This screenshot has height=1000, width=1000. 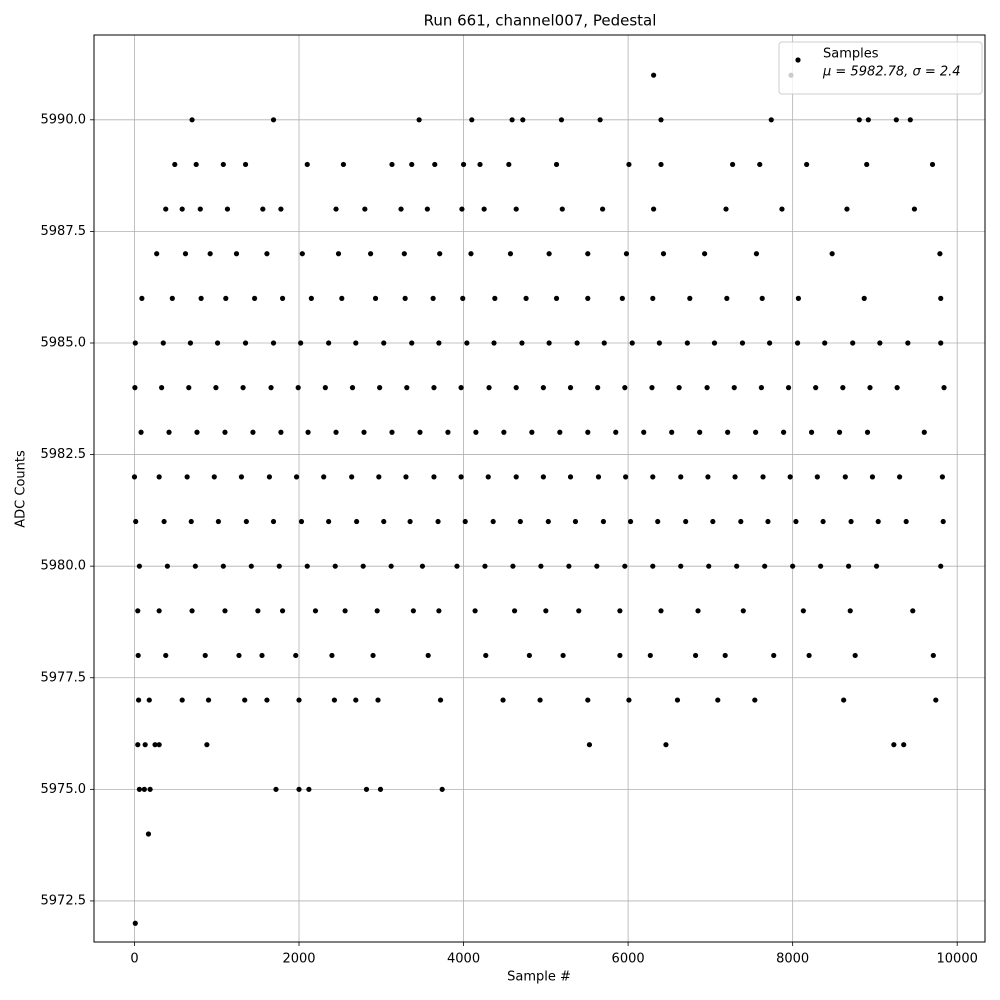 I want to click on x-tick-label: 6000, so click(x=628, y=959).